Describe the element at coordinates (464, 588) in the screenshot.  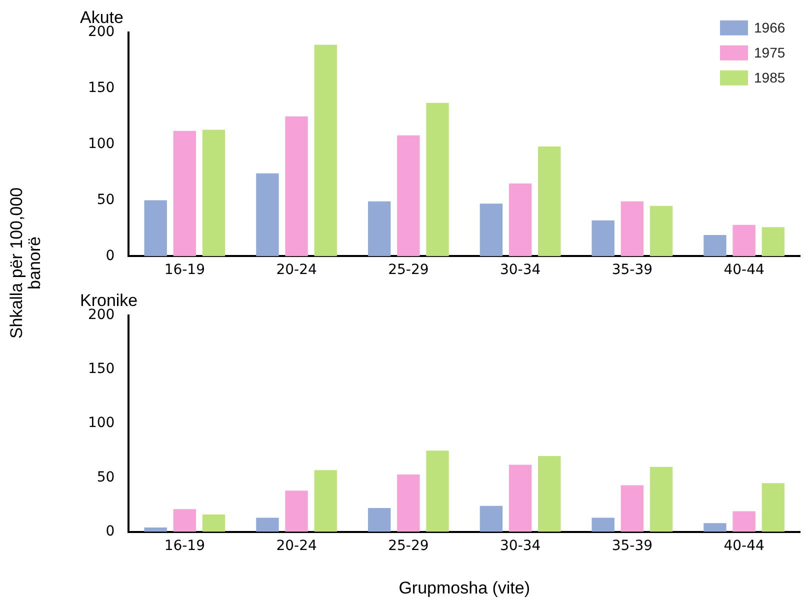
I see `x-axis-title: Grupmosha (vite)` at that location.